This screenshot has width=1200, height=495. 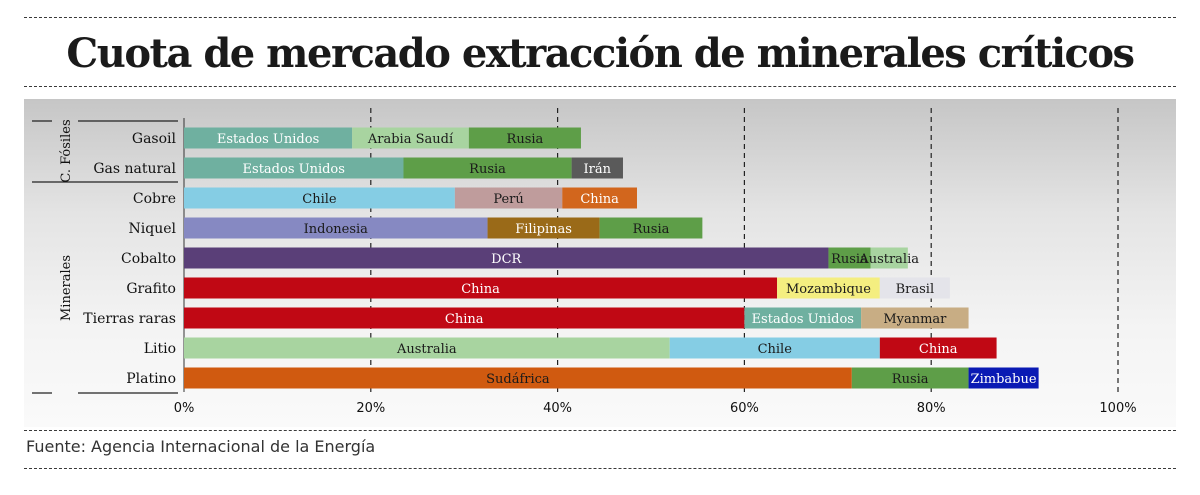 What do you see at coordinates (600, 86) in the screenshot?
I see `title-divider` at bounding box center [600, 86].